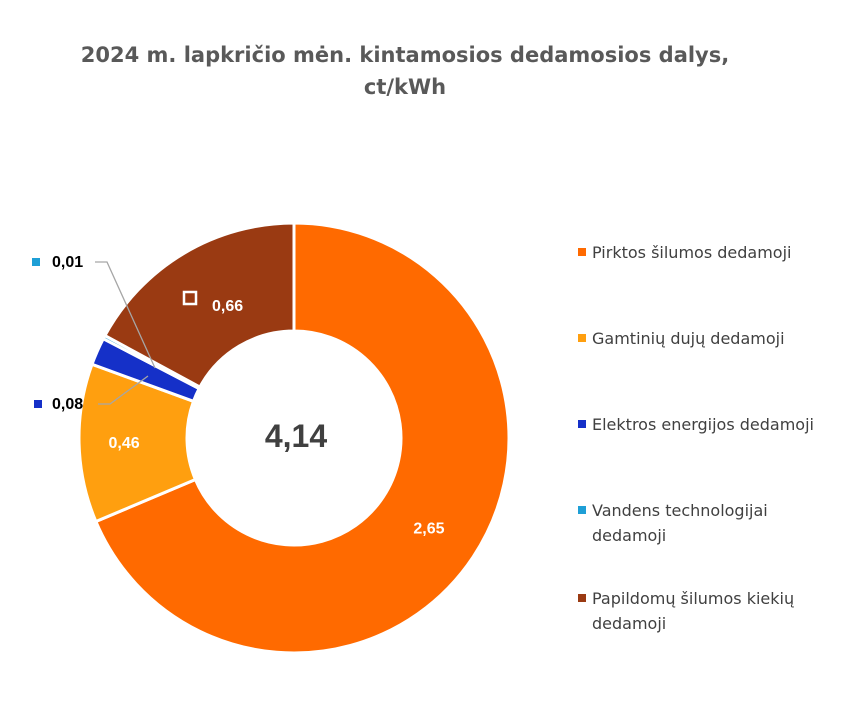 The image size is (864, 720). Describe the element at coordinates (691, 252) in the screenshot. I see `legend-label: Pirktos šilumos dedamoji` at that location.